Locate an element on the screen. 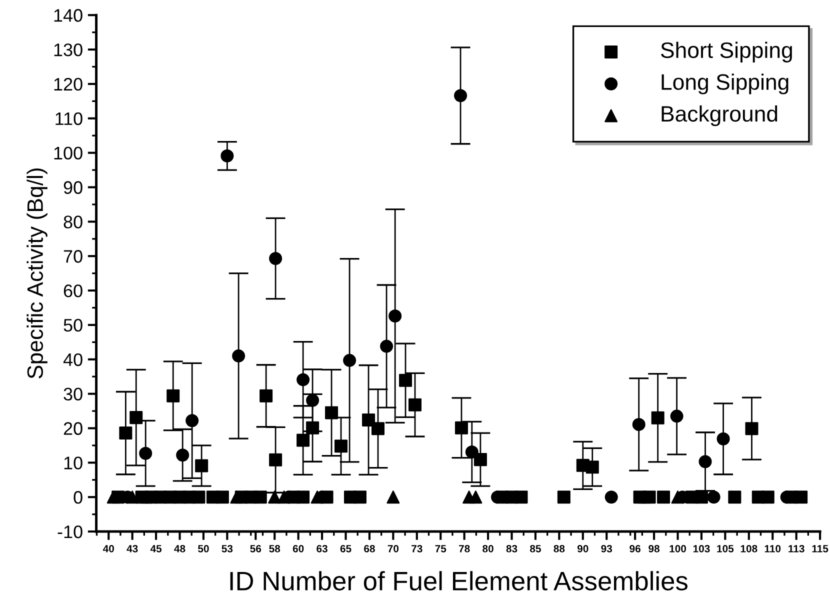 The height and width of the screenshot is (604, 830). x-tick-label: 100 is located at coordinates (678, 548).